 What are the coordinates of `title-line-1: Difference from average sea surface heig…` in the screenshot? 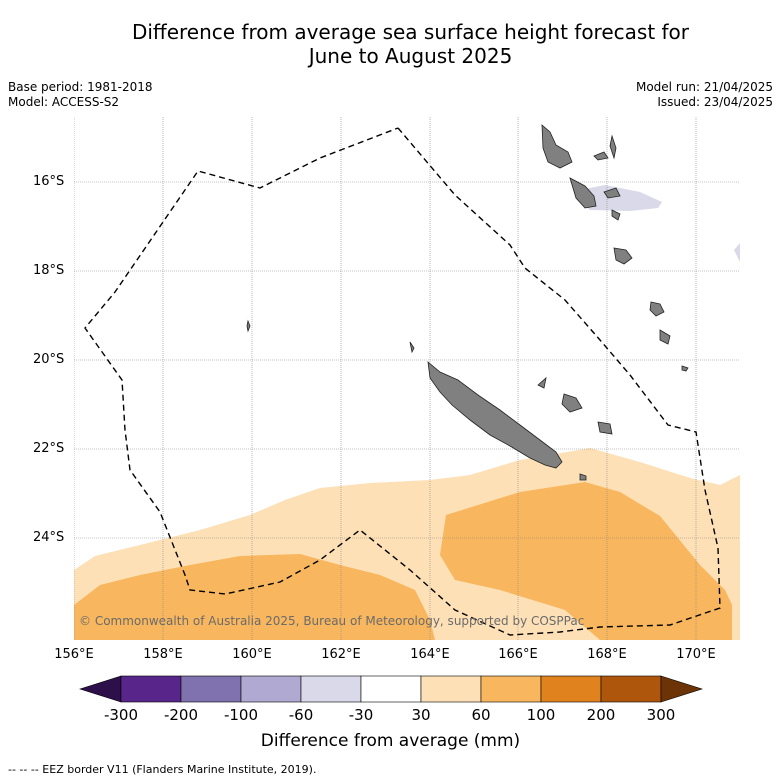 It's located at (410, 32).